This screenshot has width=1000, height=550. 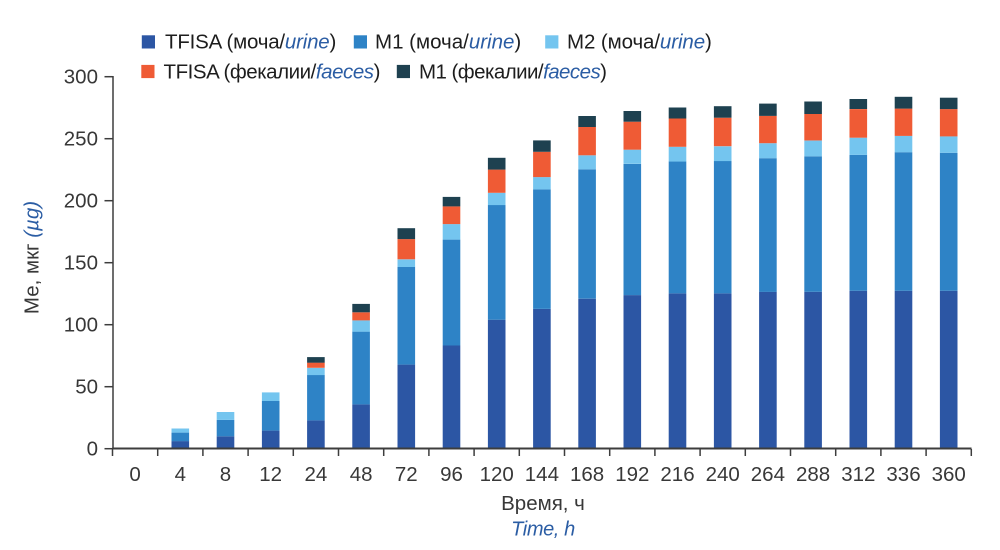 I want to click on svg-text: 200, so click(x=81, y=201).